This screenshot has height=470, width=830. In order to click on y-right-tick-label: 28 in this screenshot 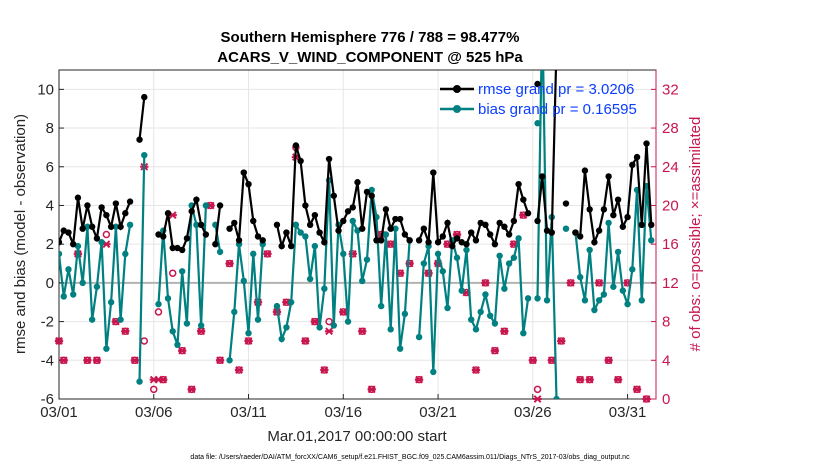, I will do `click(670, 128)`.